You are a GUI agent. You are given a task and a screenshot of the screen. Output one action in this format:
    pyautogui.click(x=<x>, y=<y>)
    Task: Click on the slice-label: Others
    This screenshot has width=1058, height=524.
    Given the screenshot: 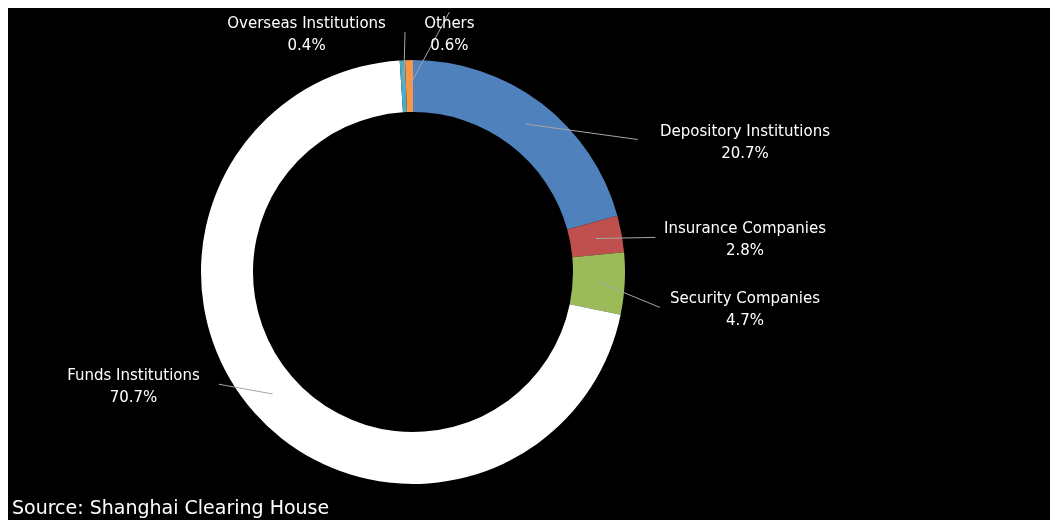 What is the action you would take?
    pyautogui.click(x=449, y=23)
    